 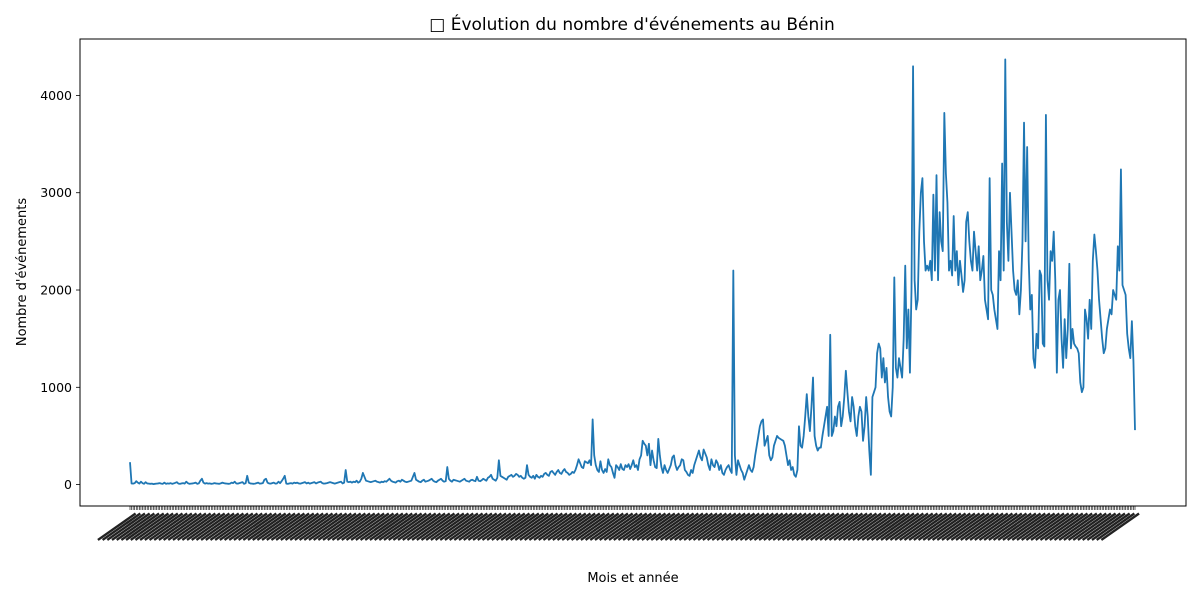 What do you see at coordinates (56, 290) in the screenshot?
I see `y-tick-label: 2000` at bounding box center [56, 290].